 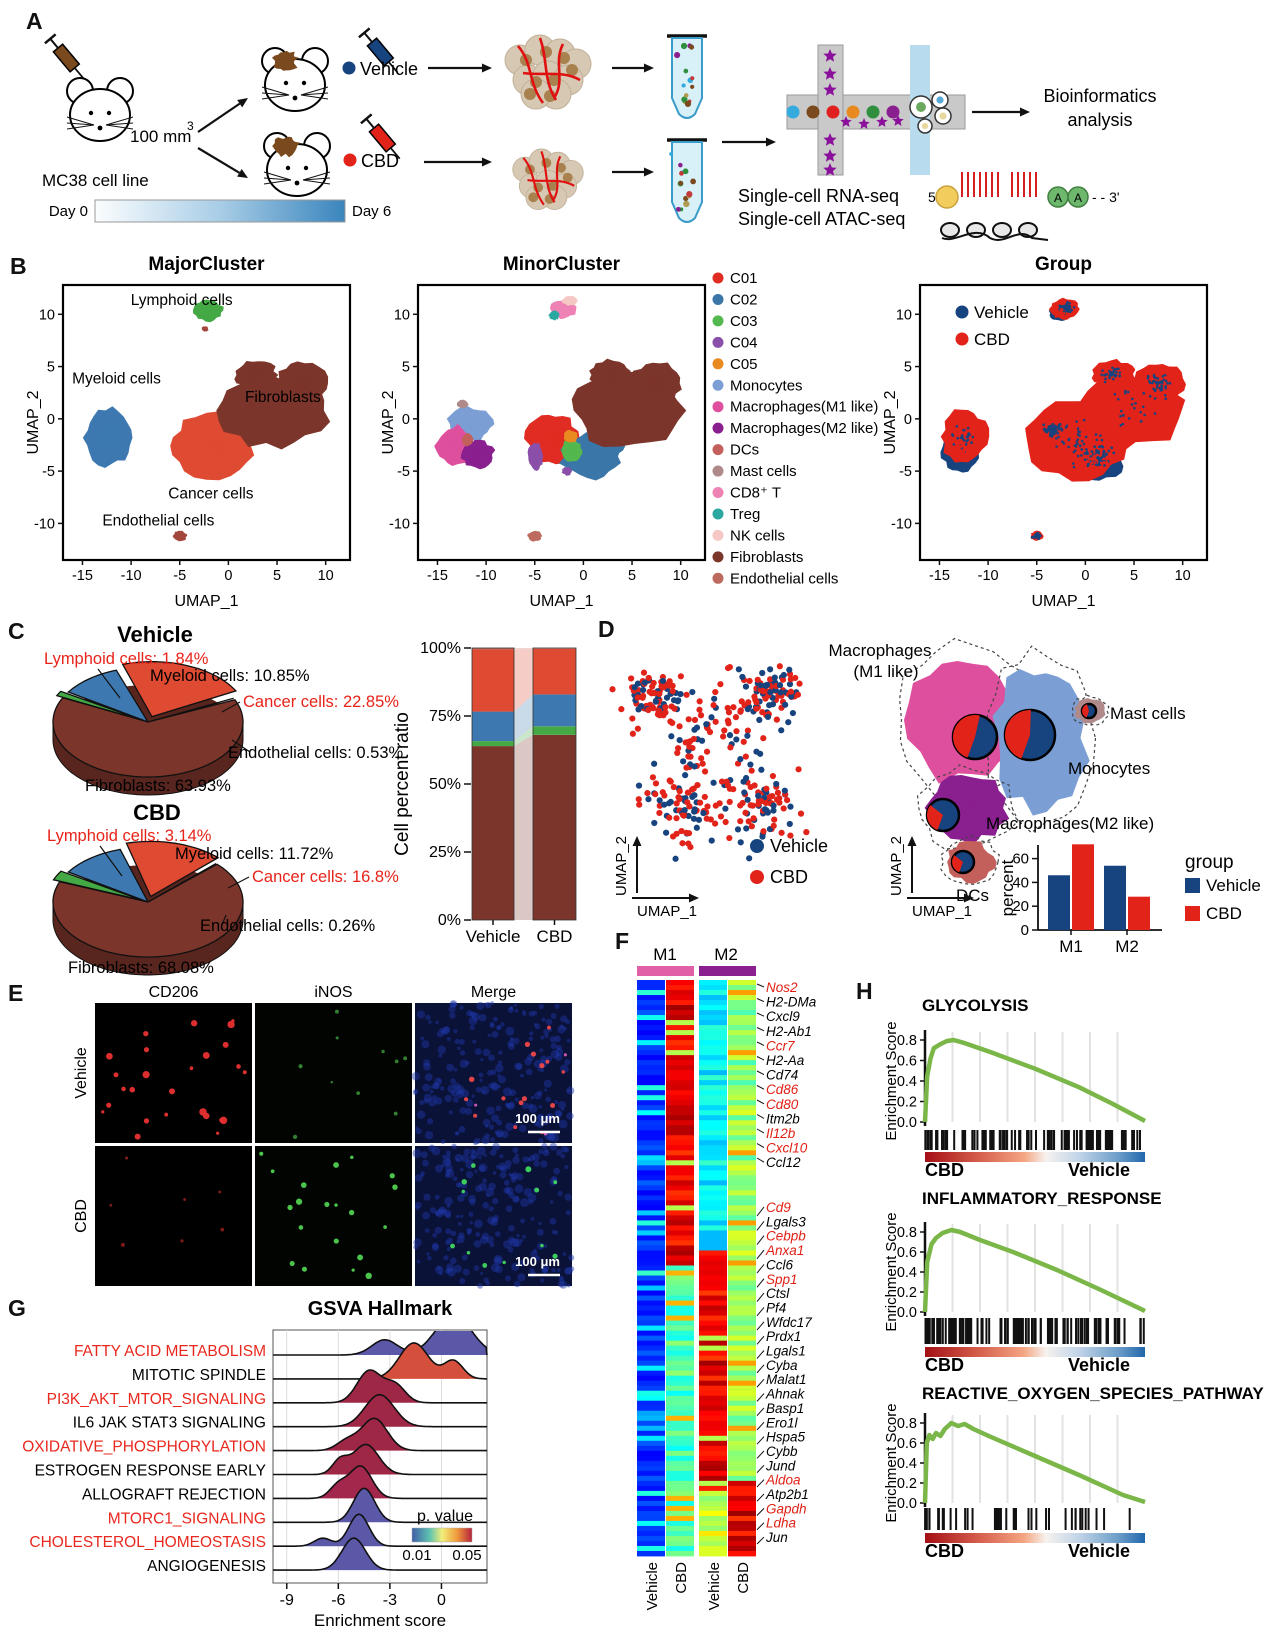 I want to click on ratio-y-tick: 75%, so click(x=445, y=716).